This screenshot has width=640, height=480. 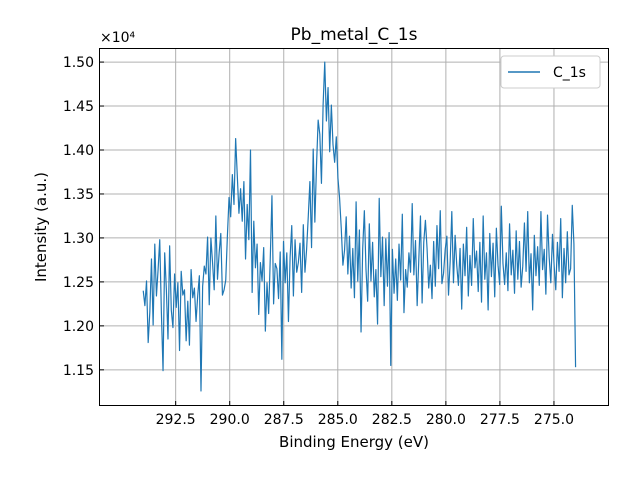 What do you see at coordinates (284, 420) in the screenshot?
I see `x-tick-label: 287.5` at bounding box center [284, 420].